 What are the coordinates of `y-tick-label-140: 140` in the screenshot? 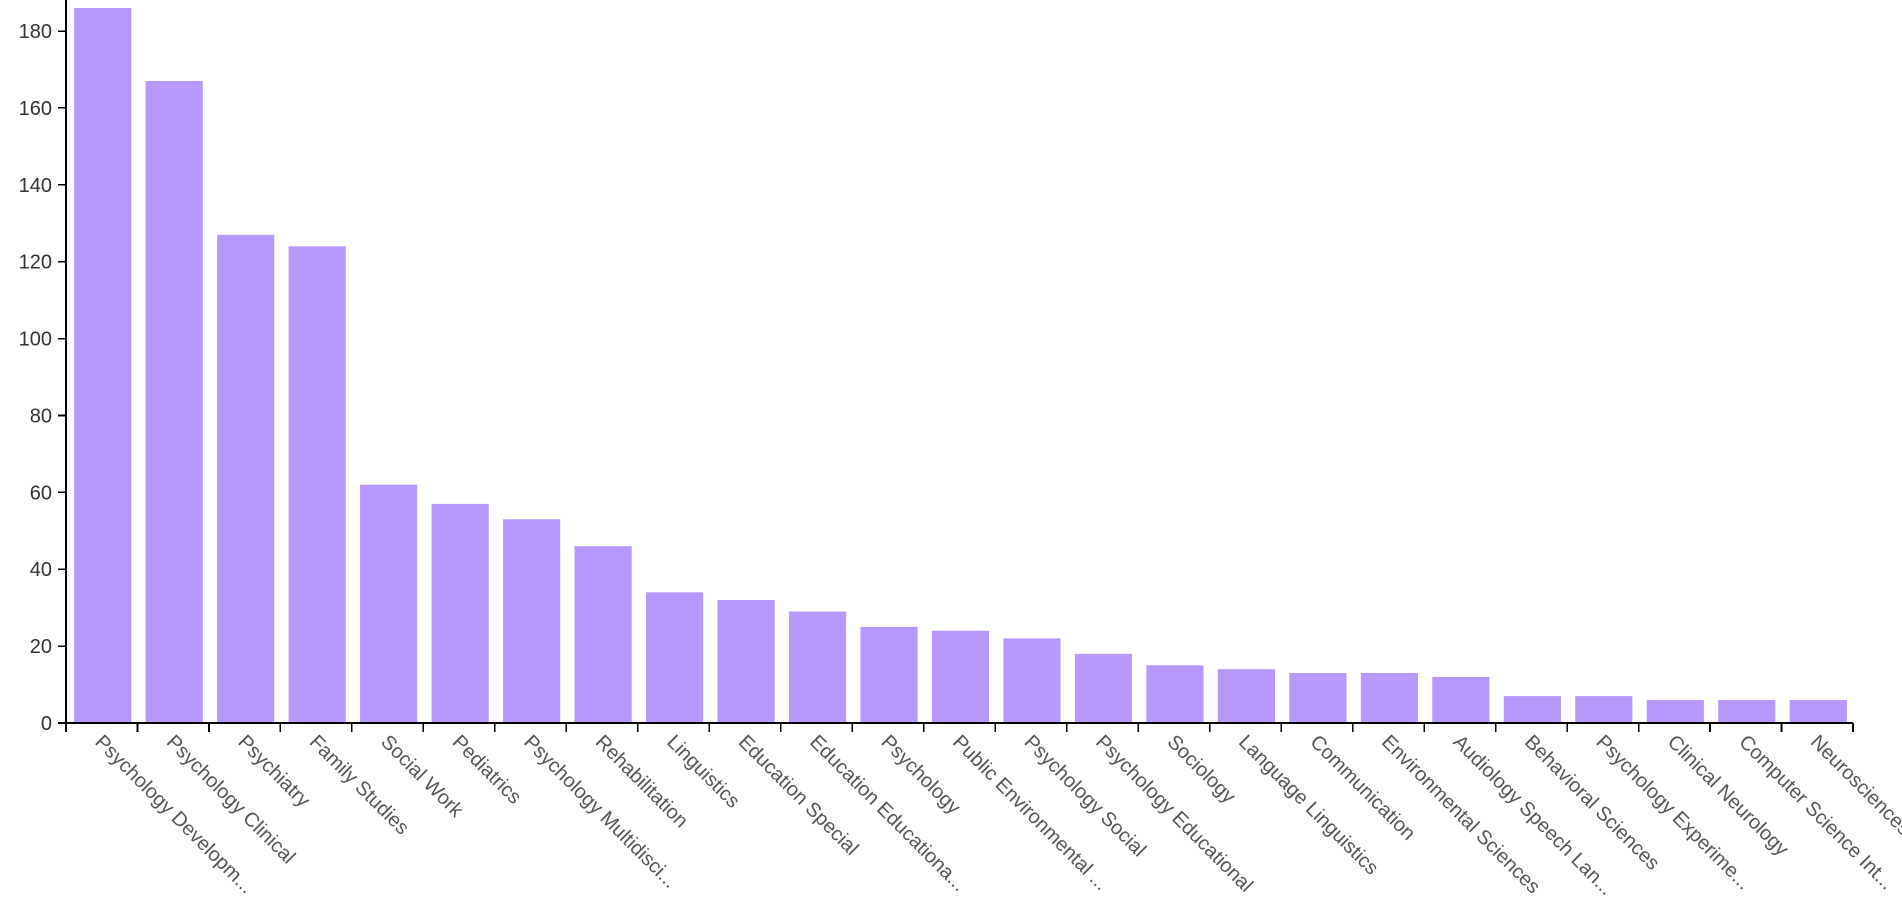 It's located at (35, 186).